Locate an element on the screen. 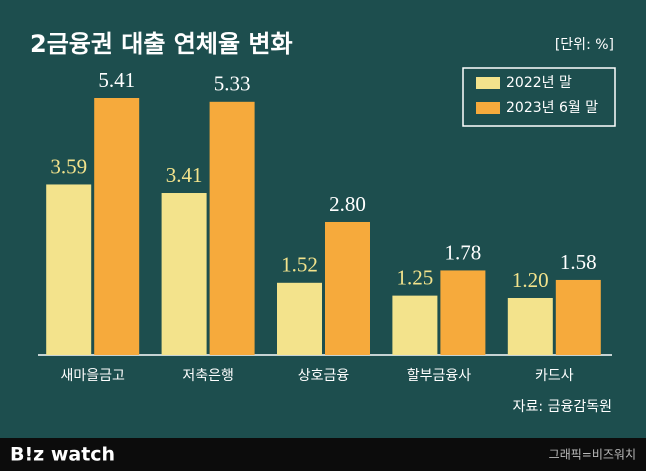  x-tick-label: 상호금융 is located at coordinates (324, 376).